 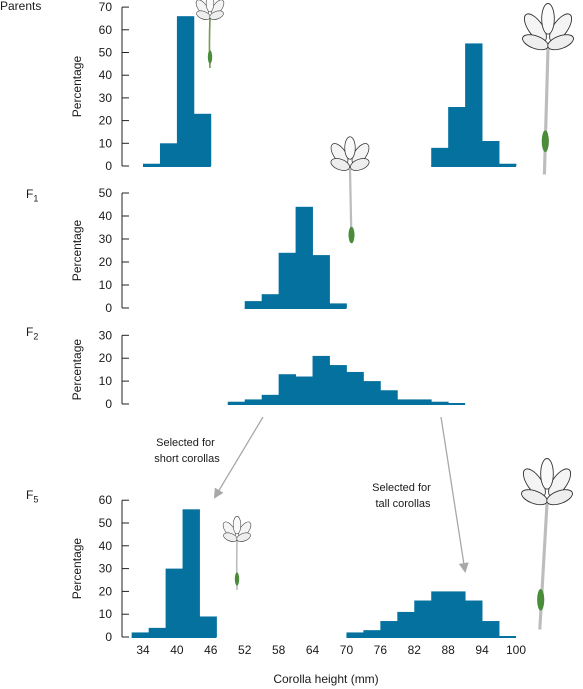 What do you see at coordinates (516, 650) in the screenshot?
I see `x-tick-label: 100` at bounding box center [516, 650].